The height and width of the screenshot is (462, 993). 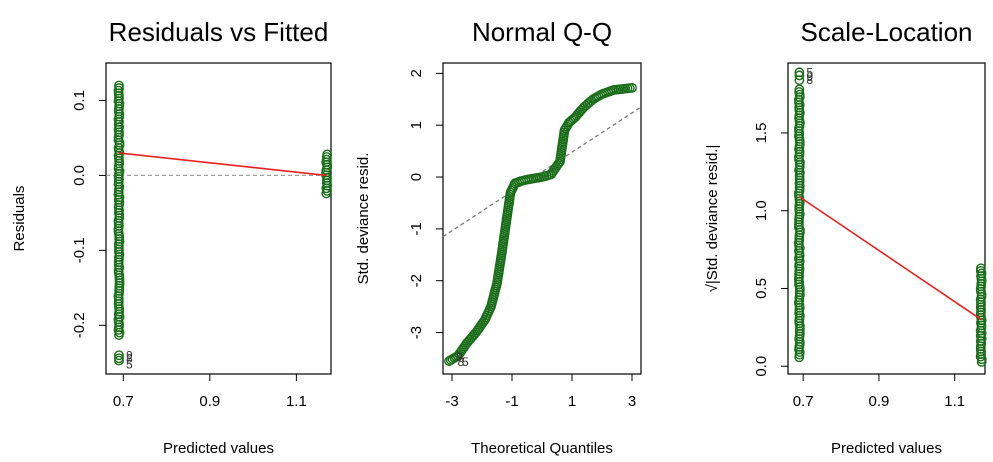 I want to click on y-tick-label: -0.1, so click(x=79, y=250).